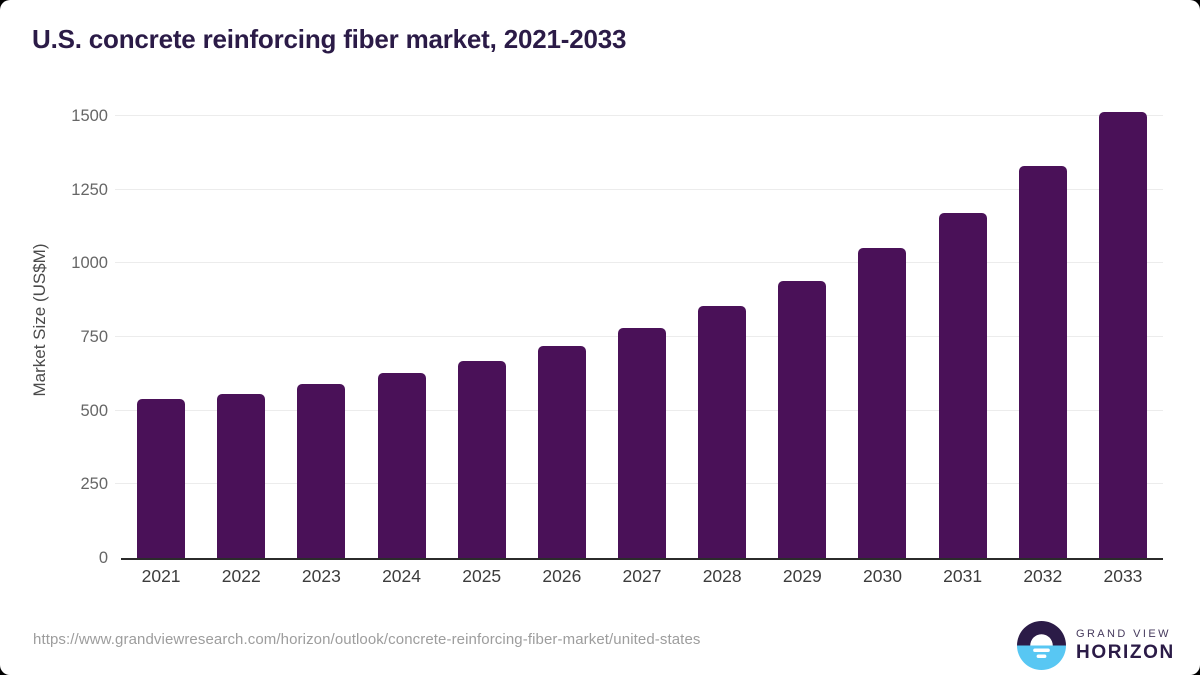 The height and width of the screenshot is (675, 1200). I want to click on x-tick-label: 2030, so click(882, 576).